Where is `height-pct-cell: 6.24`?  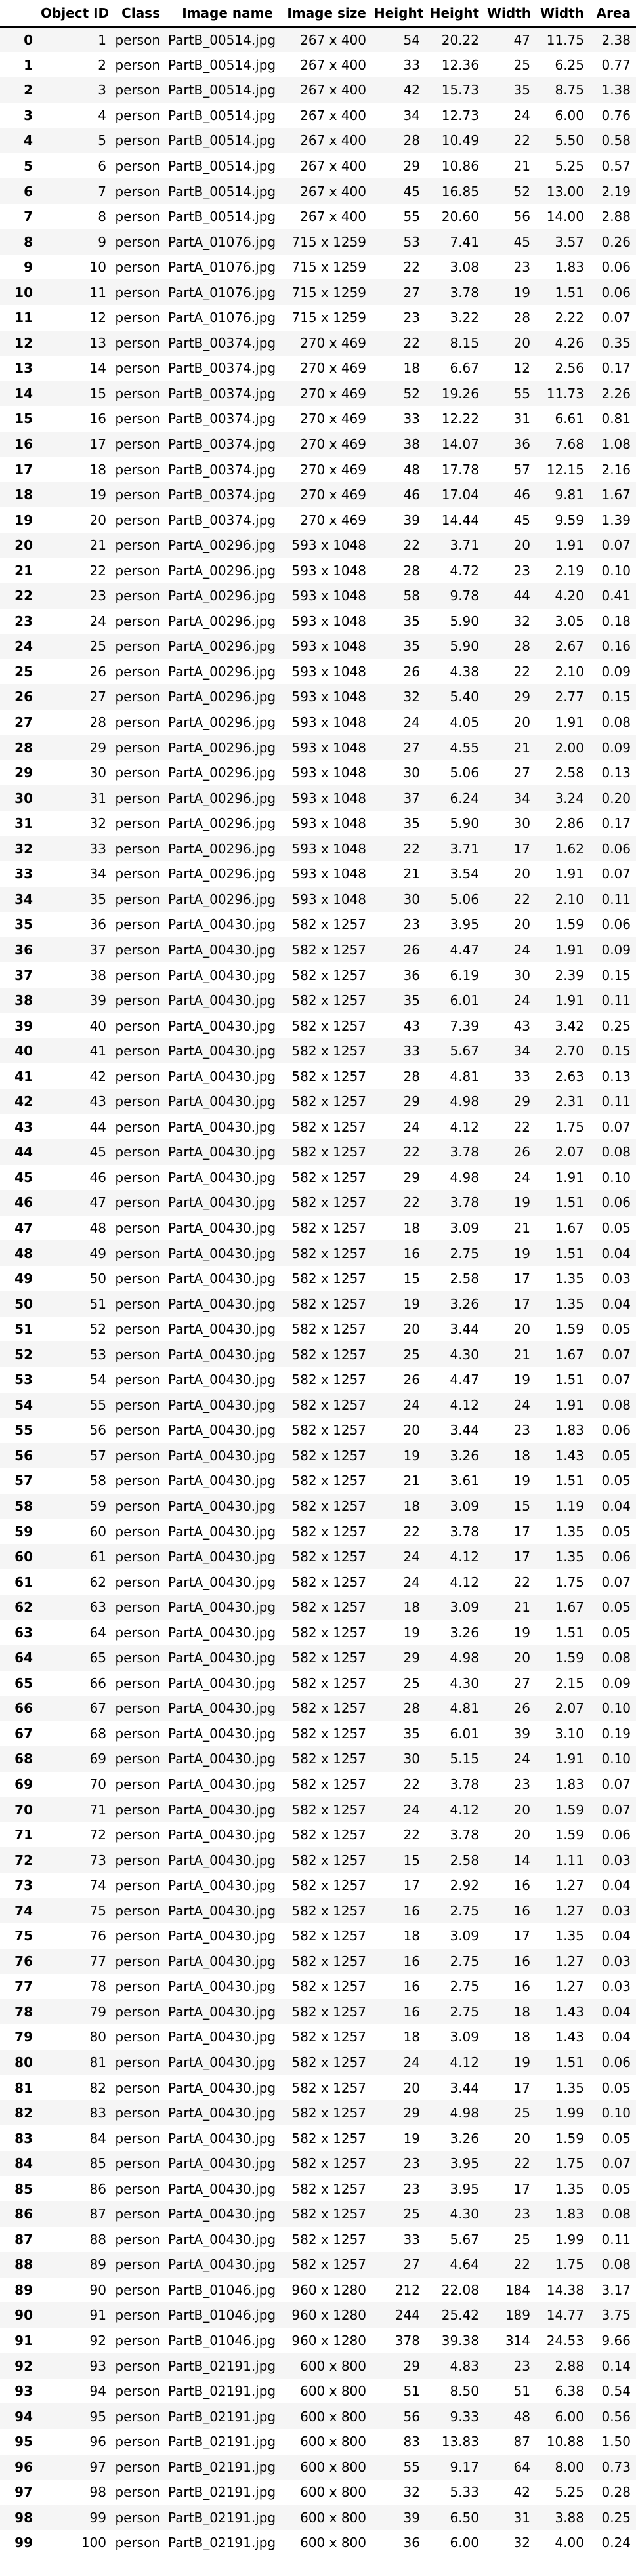 height-pct-cell: 6.24 is located at coordinates (465, 798).